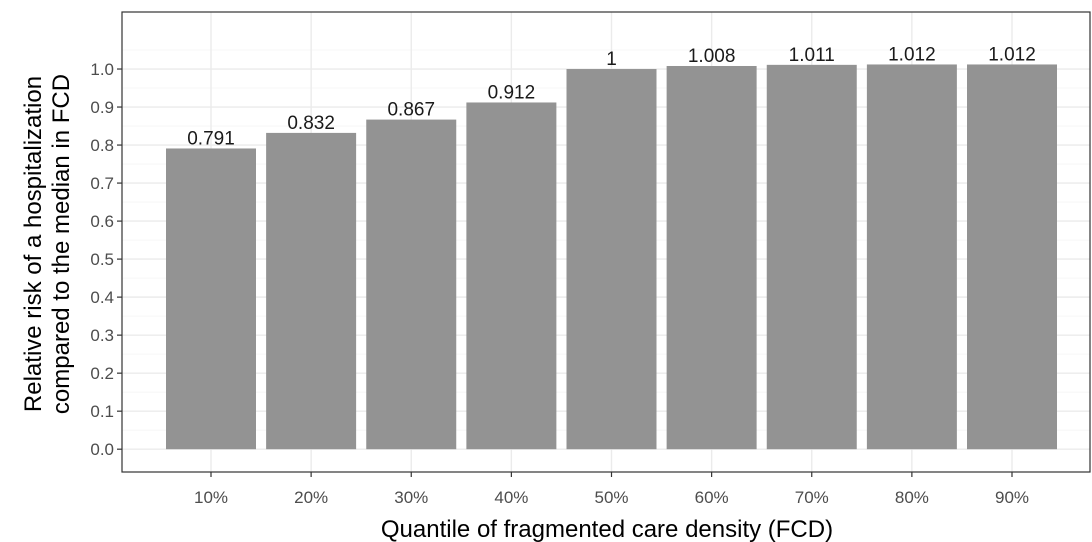 The width and height of the screenshot is (1092, 542). I want to click on x-axis: 10% 20% 30% 40% 50% 60% 70% 80% 90%, so click(611, 489).